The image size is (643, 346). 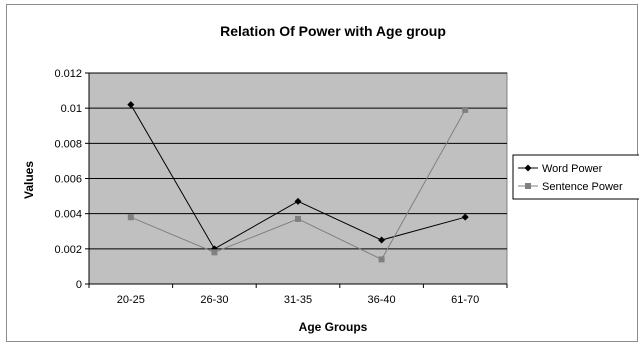 What do you see at coordinates (68, 250) in the screenshot?
I see `y-tick-label: 0.002` at bounding box center [68, 250].